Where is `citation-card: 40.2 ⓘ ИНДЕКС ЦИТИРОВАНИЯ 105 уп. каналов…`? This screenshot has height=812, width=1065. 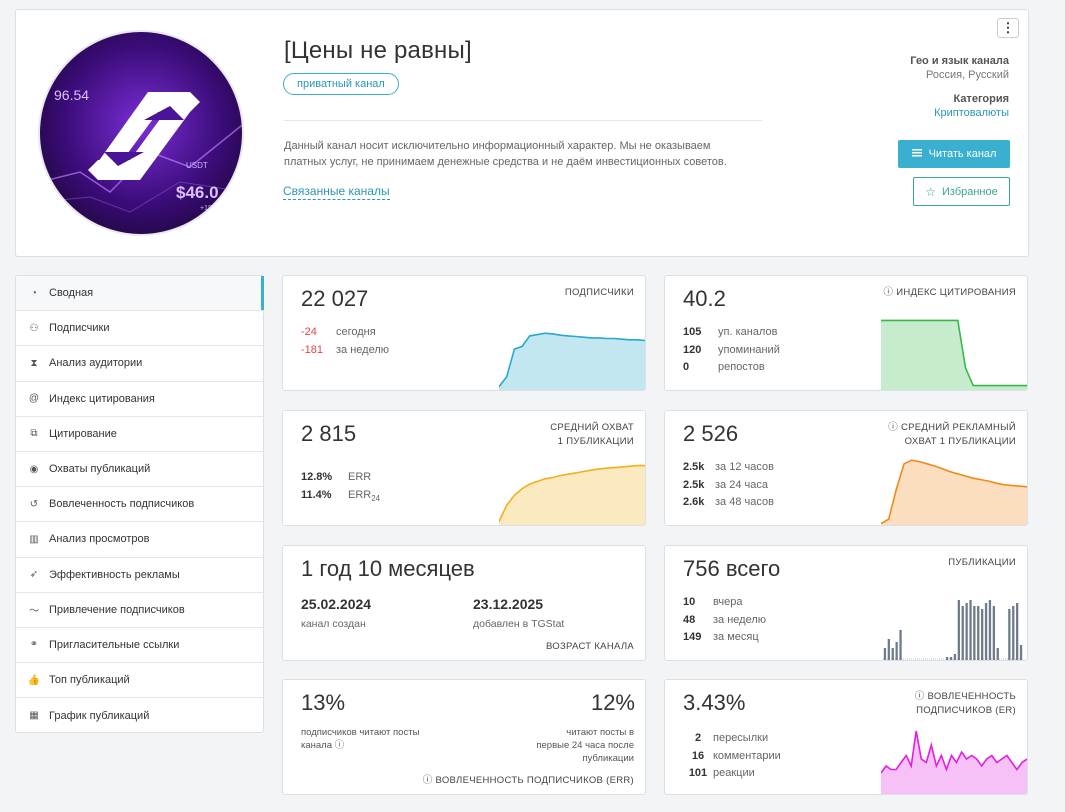
citation-card: 40.2 ⓘ ИНДЕКС ЦИТИРОВАНИЯ 105 уп. каналов… is located at coordinates (846, 333).